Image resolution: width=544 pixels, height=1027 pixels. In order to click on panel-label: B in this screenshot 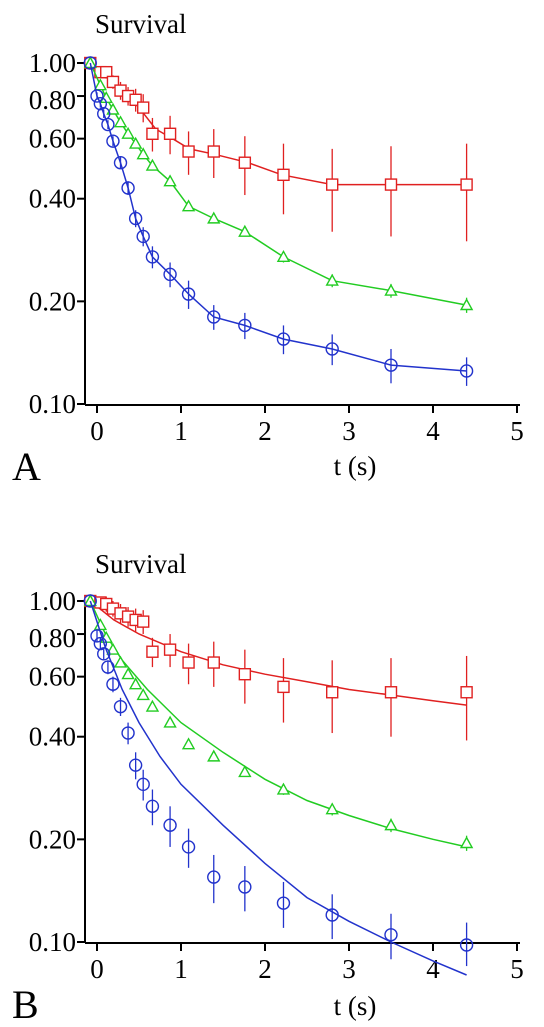, I will do `click(25, 1004)`.